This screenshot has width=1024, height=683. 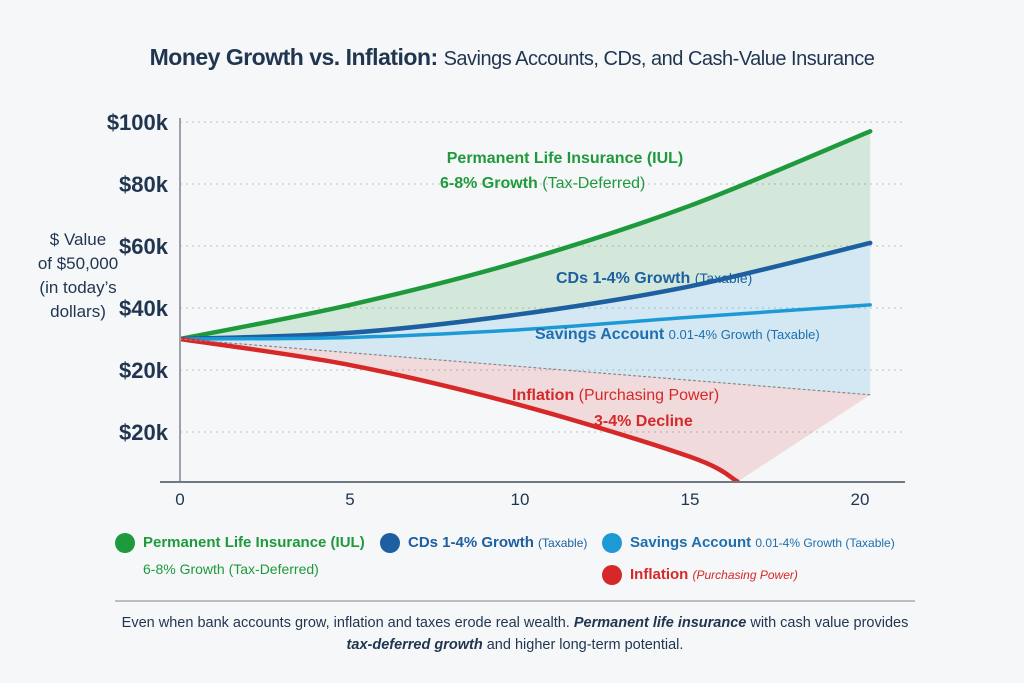 What do you see at coordinates (565, 158) in the screenshot?
I see `annotation-iul: Permanent Life Insurance (IUL)` at bounding box center [565, 158].